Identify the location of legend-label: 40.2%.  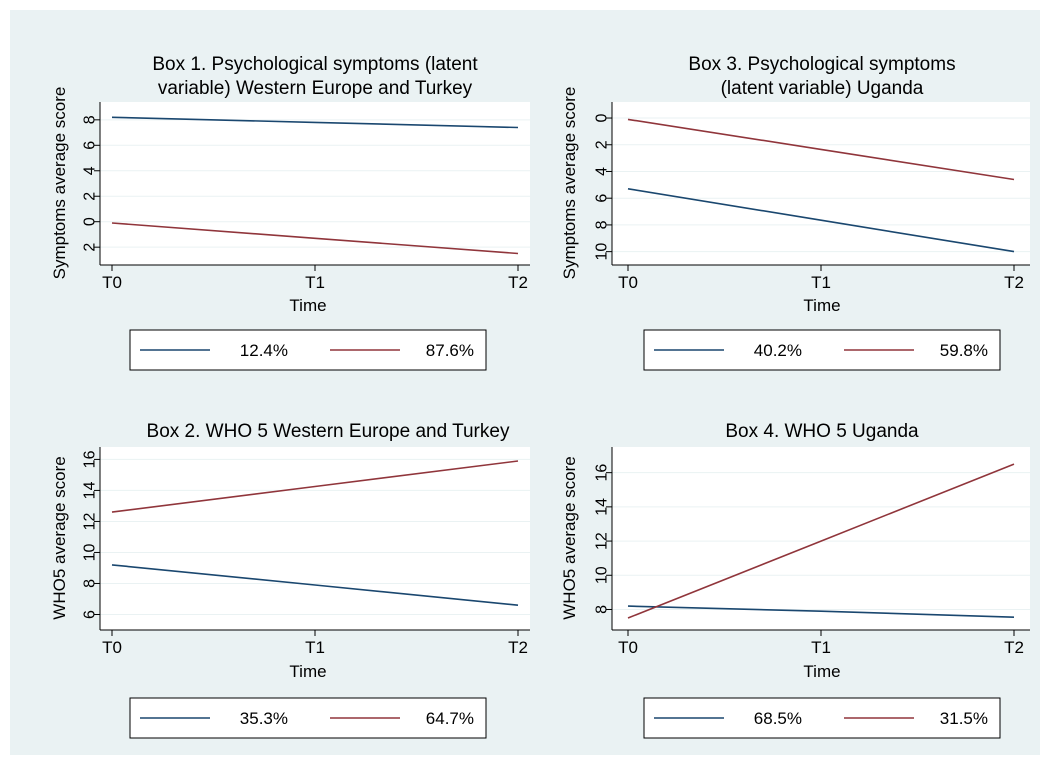
(778, 350).